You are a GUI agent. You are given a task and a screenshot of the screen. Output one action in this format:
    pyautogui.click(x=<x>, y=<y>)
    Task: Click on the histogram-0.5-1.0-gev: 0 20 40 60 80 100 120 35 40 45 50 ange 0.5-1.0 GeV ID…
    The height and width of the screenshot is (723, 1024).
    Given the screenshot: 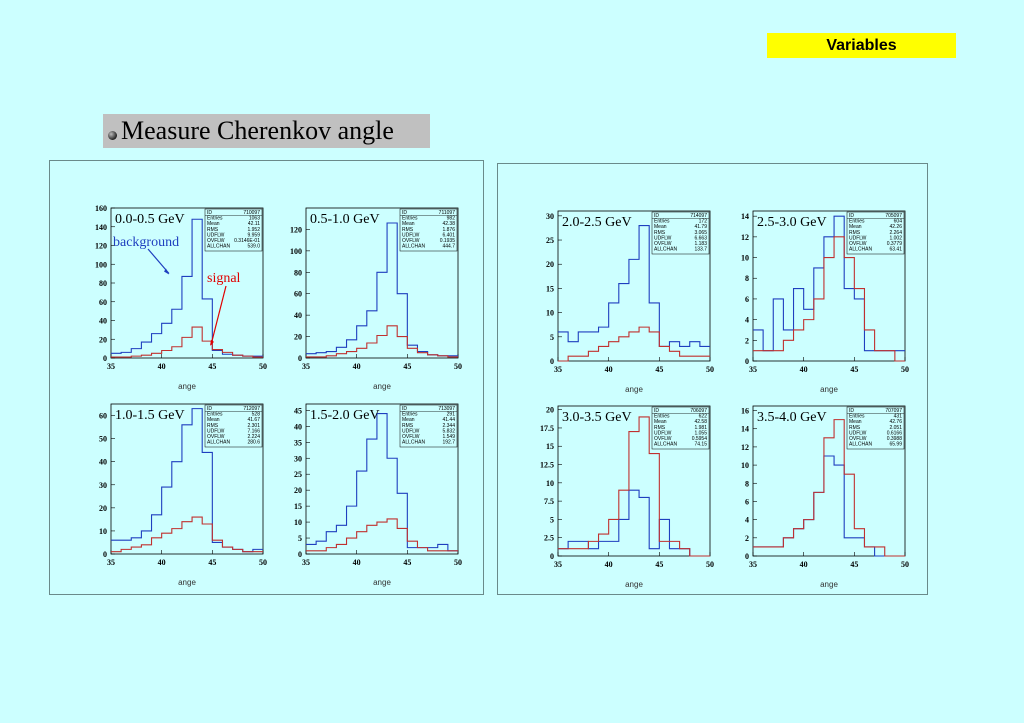 What is the action you would take?
    pyautogui.click(x=379, y=300)
    